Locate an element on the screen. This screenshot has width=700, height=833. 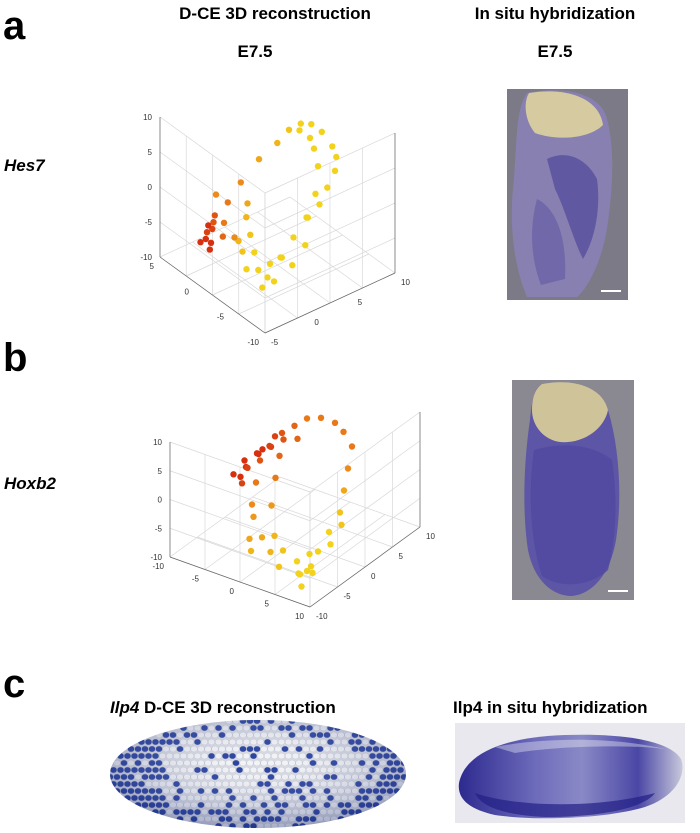
tick-label-right: -10 is located at coordinates (322, 616).